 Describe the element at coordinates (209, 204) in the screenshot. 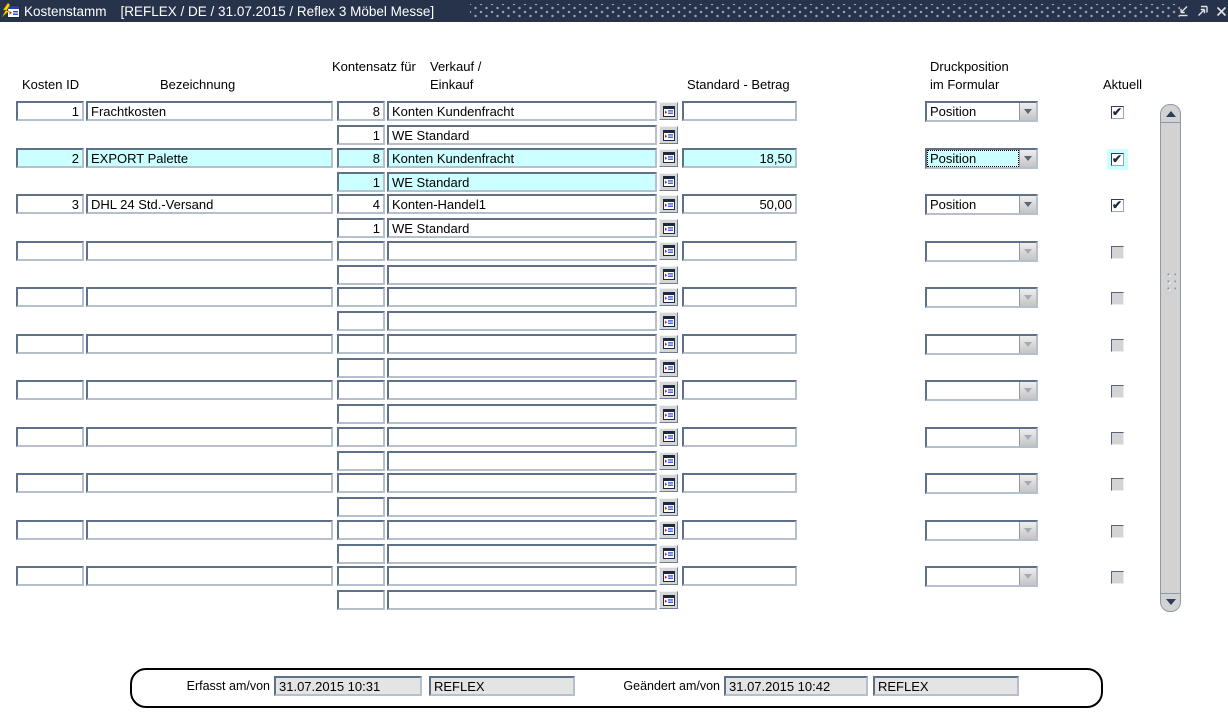

I see `bezeichnung-field: DHL 24 Std.-Versand` at that location.